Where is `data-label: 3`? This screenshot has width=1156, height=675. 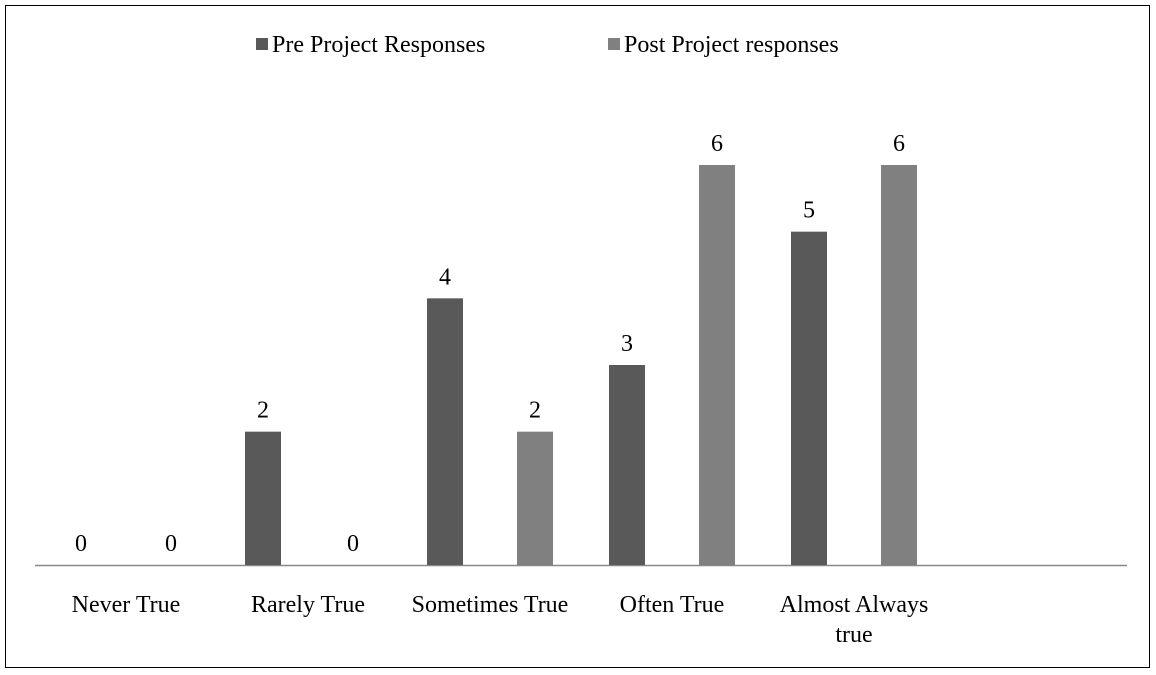
data-label: 3 is located at coordinates (627, 344).